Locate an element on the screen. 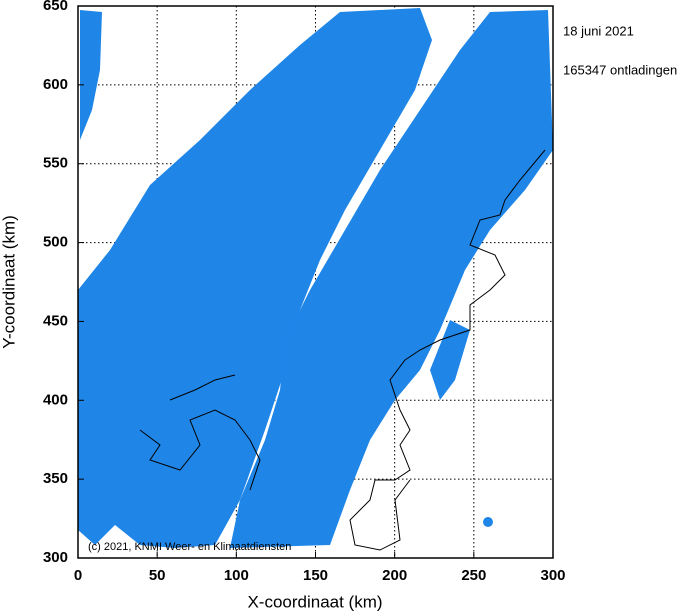  x-axis-label: X-coordinaat (km) is located at coordinates (314, 601).